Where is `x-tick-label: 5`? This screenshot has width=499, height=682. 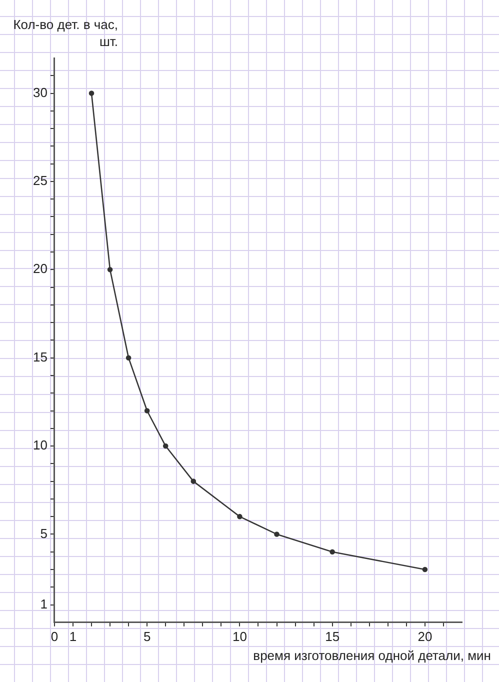
x-tick-label: 5 is located at coordinates (147, 636).